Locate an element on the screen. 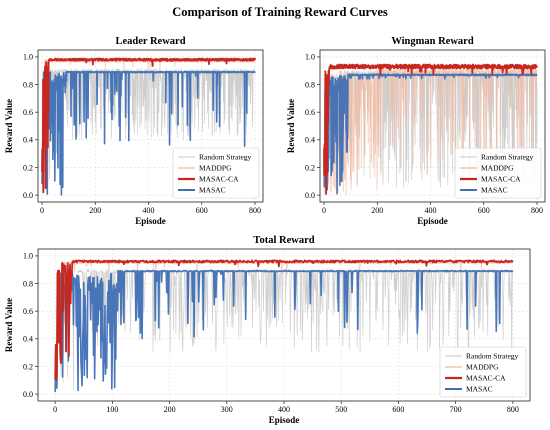 The image size is (550, 430). wingman-y-axis-label: Reward Value is located at coordinates (291, 126).